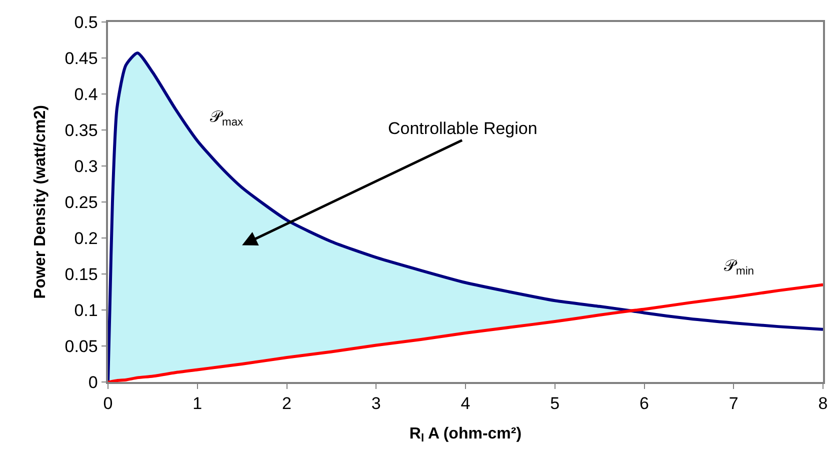  I want to click on annotation: Controllable Region, so click(463, 128).